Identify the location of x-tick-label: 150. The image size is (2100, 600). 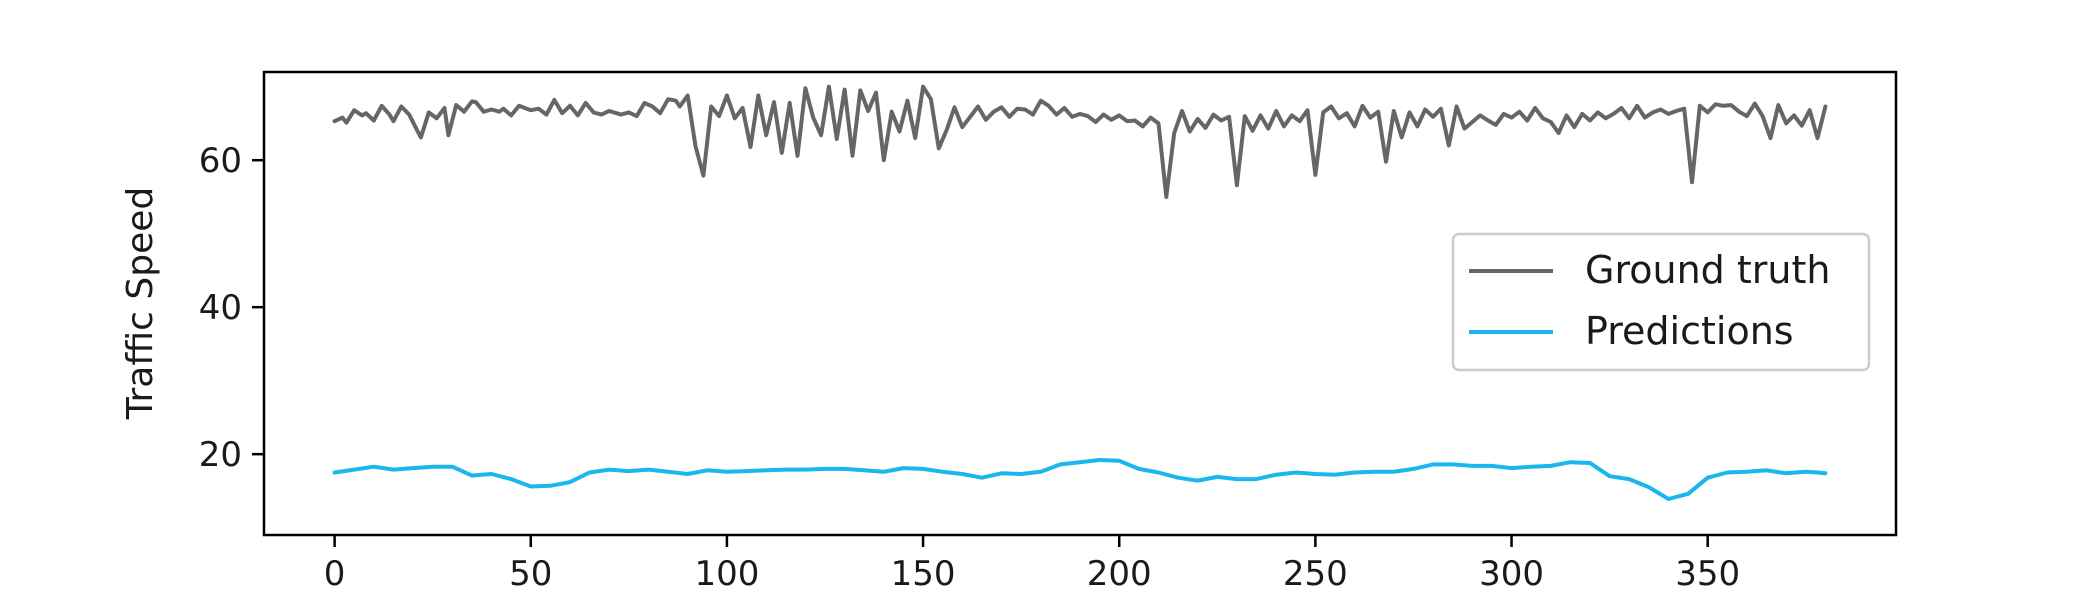
(923, 574).